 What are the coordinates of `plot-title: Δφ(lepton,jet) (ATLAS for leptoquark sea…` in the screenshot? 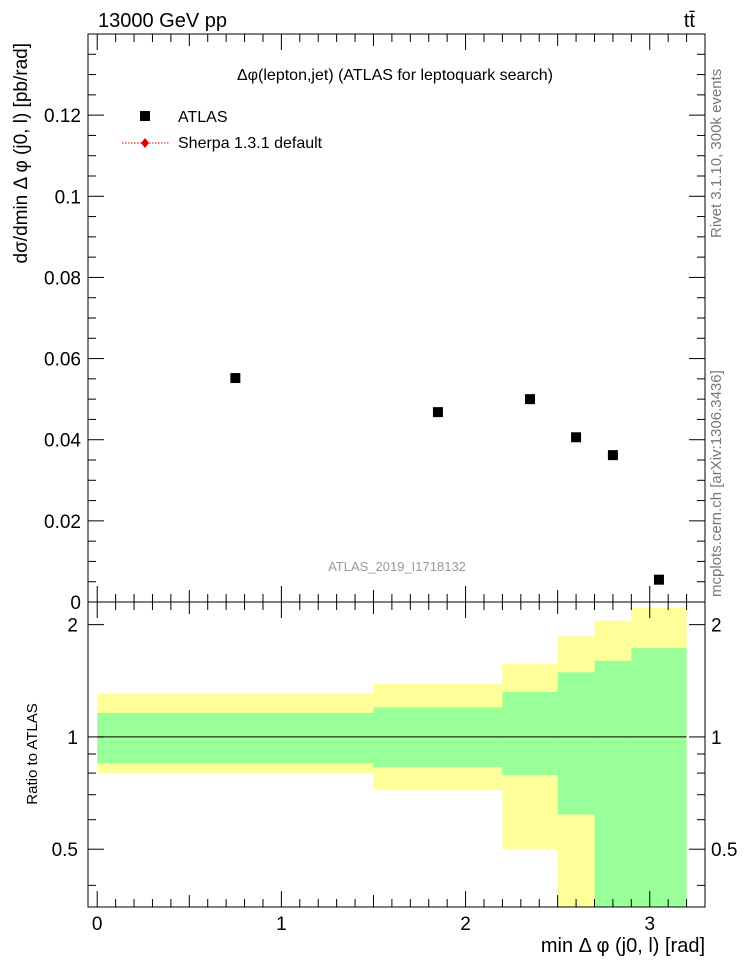 It's located at (395, 75).